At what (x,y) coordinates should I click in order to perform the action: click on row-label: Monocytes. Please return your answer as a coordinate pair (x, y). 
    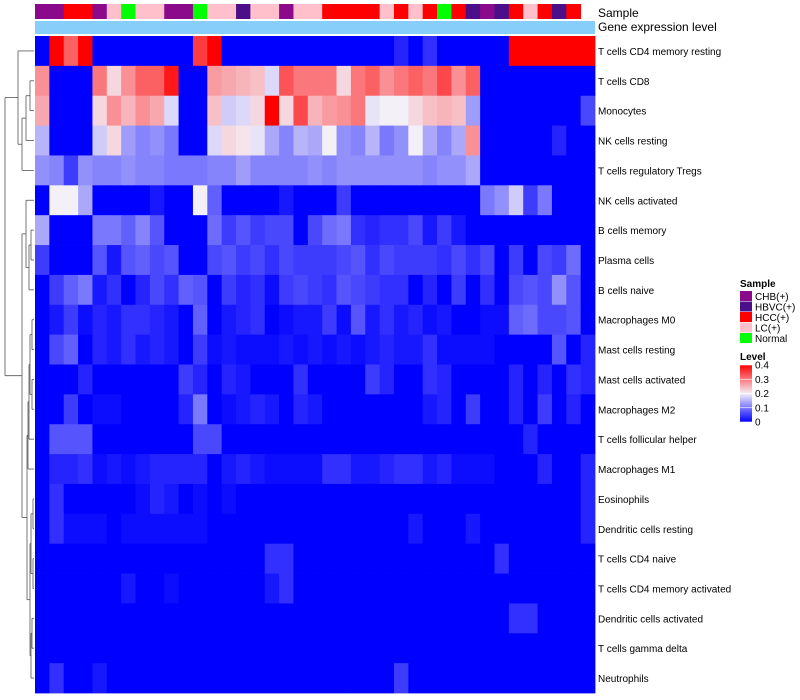
    Looking at the image, I should click on (622, 112).